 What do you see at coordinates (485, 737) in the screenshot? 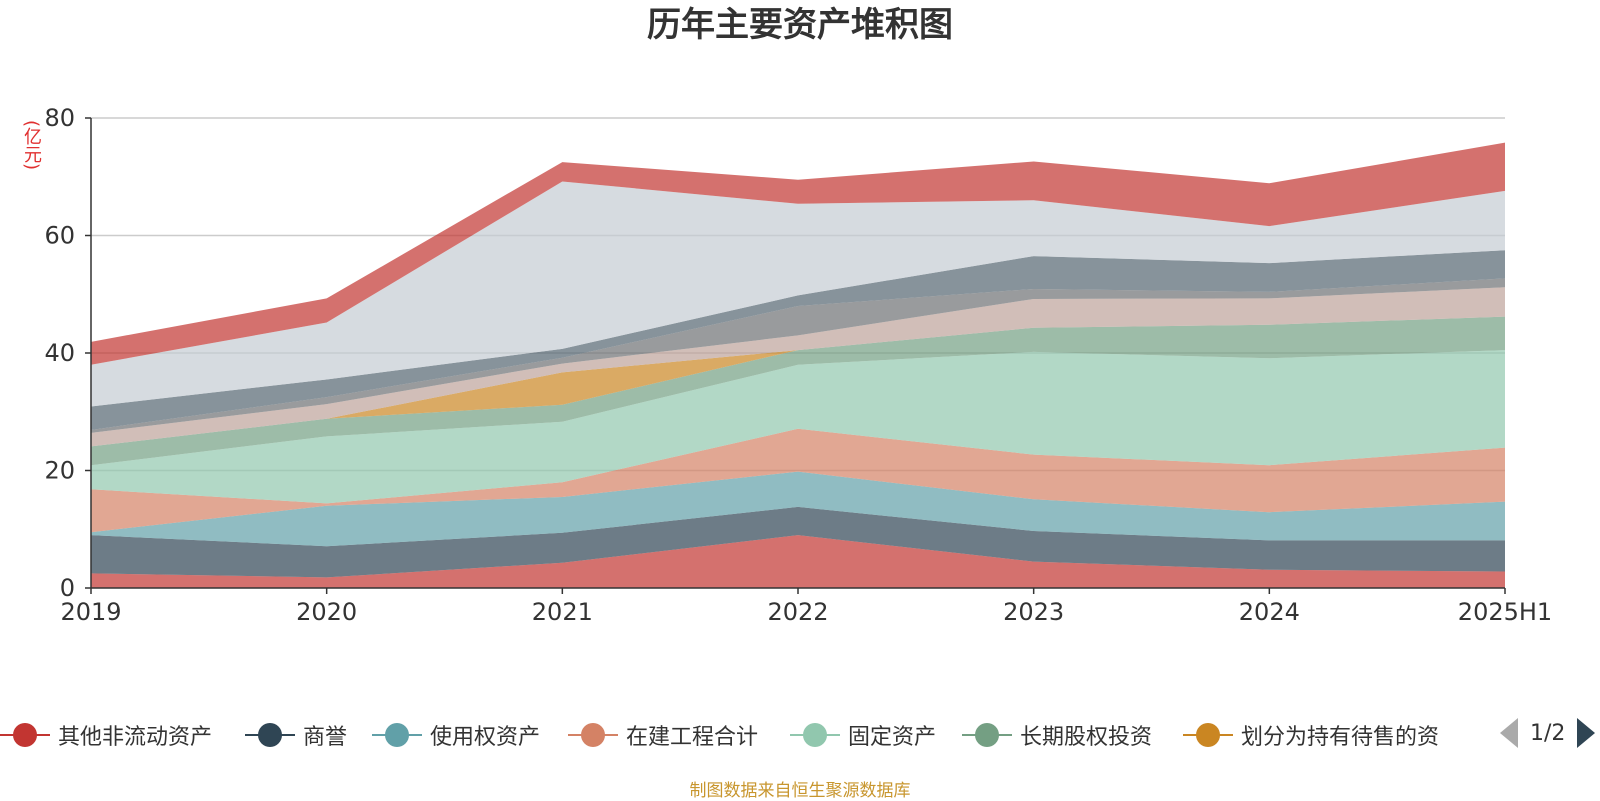
I see `legend-label: 使用权资产` at bounding box center [485, 737].